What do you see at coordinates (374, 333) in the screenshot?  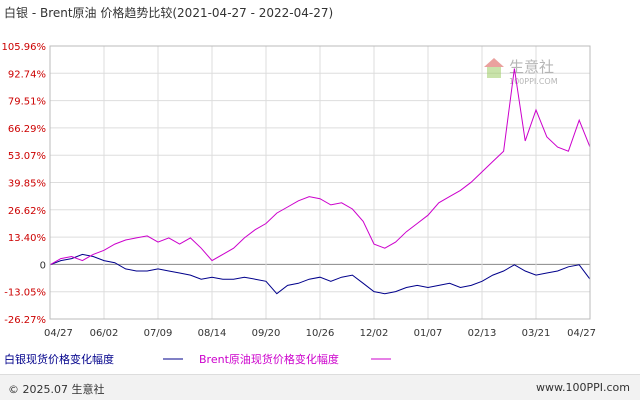 I see `x-tick-label: 12/02` at bounding box center [374, 333].